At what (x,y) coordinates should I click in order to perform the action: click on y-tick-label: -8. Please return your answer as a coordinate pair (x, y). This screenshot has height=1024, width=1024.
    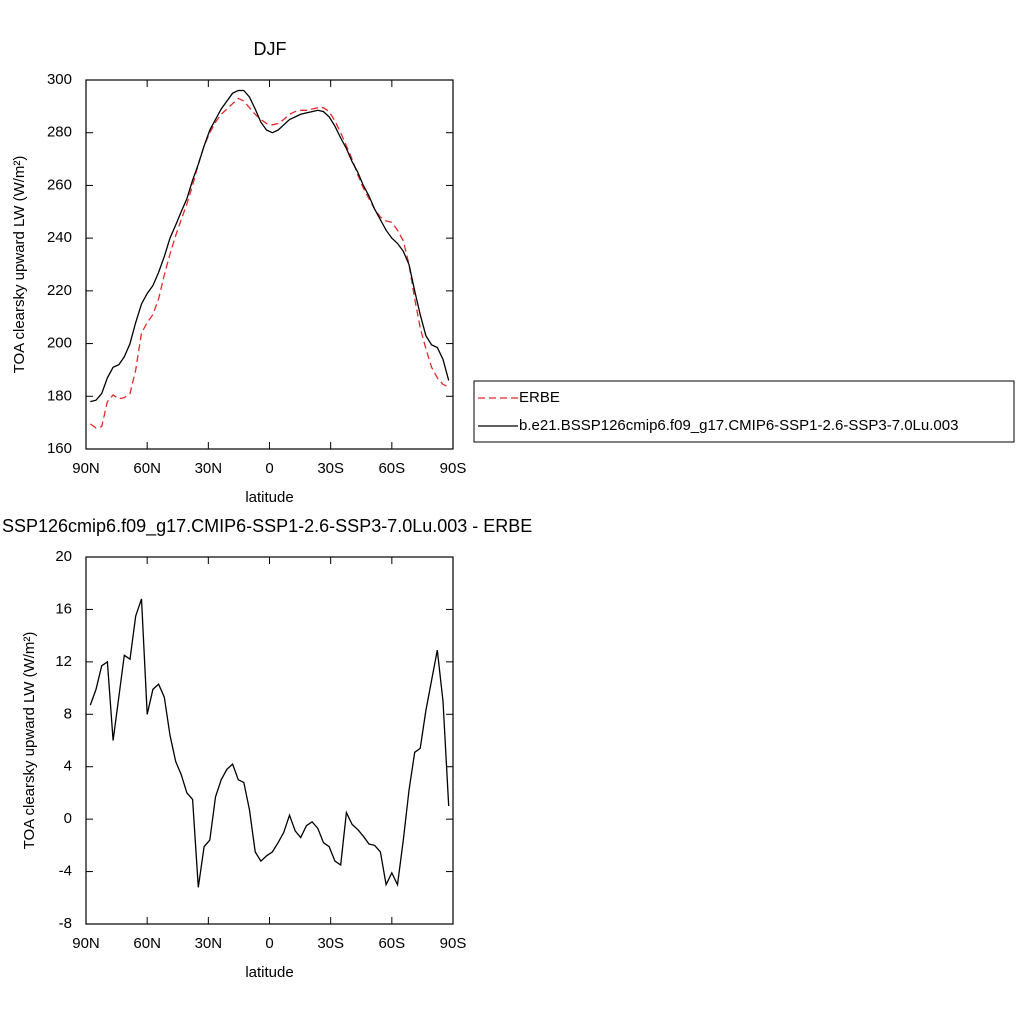
    Looking at the image, I should click on (65, 923).